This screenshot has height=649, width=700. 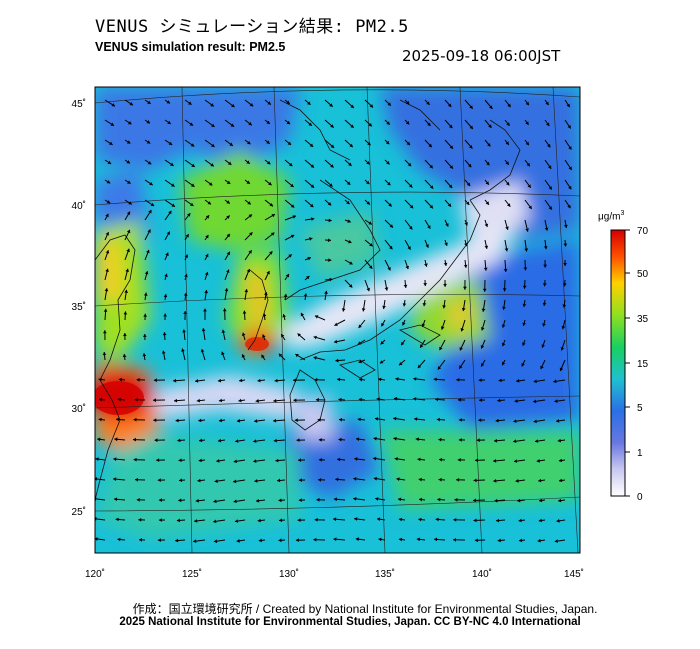 I want to click on lon-label: 120˚, so click(x=95, y=574).